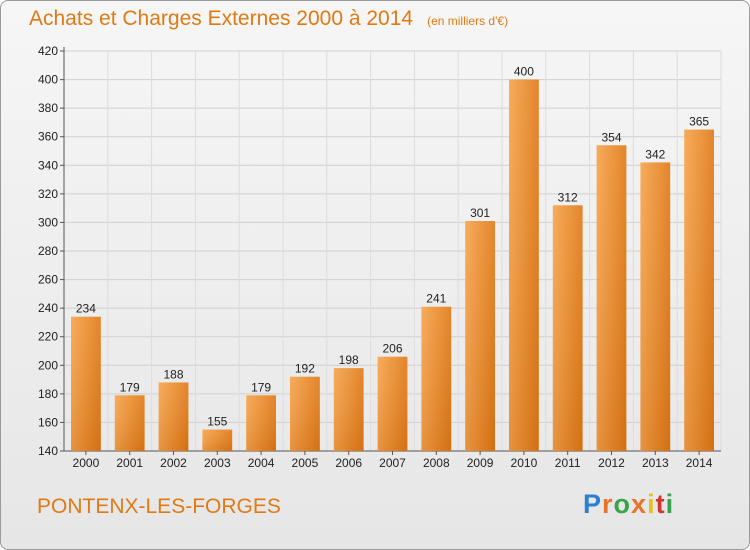 The width and height of the screenshot is (750, 550). I want to click on y-tick-label: 380, so click(48, 108).